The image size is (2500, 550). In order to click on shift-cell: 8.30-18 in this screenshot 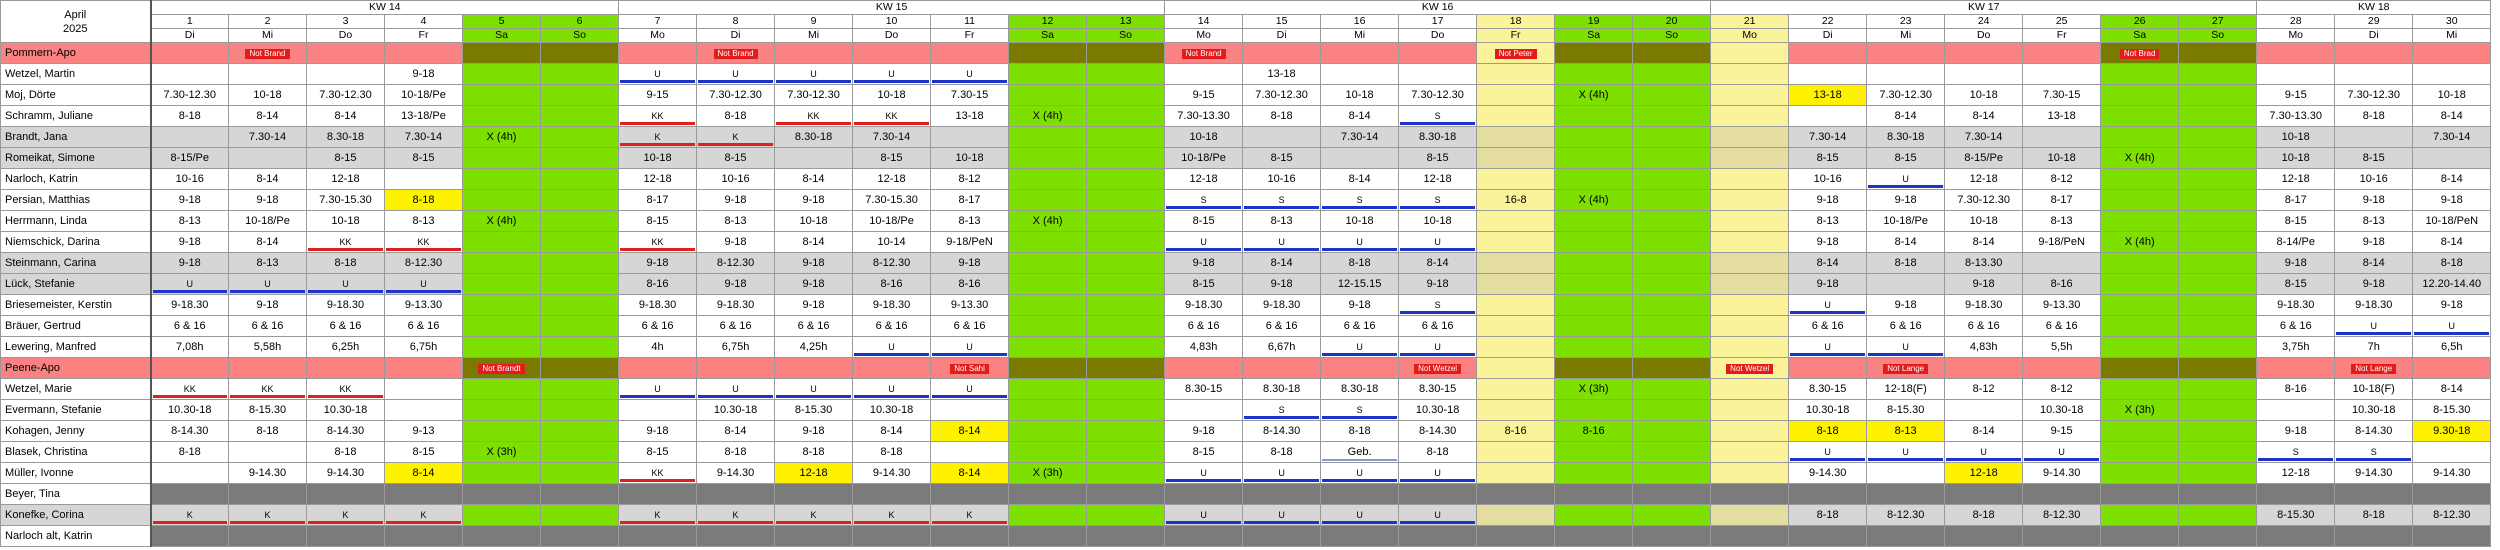, I will do `click(345, 137)`.